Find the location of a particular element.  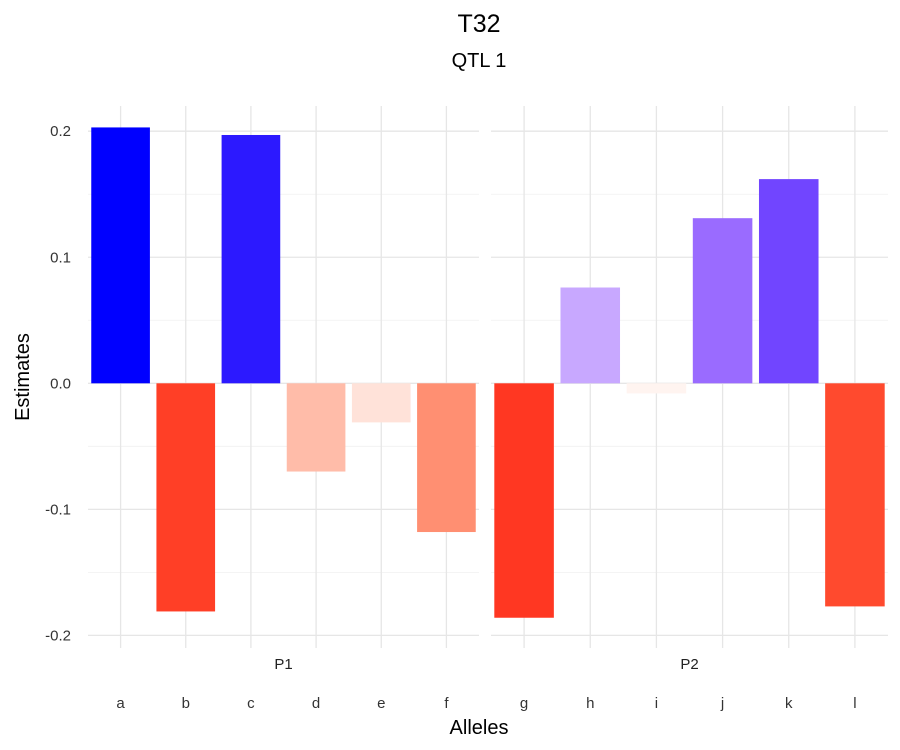

bar-h is located at coordinates (590, 335).